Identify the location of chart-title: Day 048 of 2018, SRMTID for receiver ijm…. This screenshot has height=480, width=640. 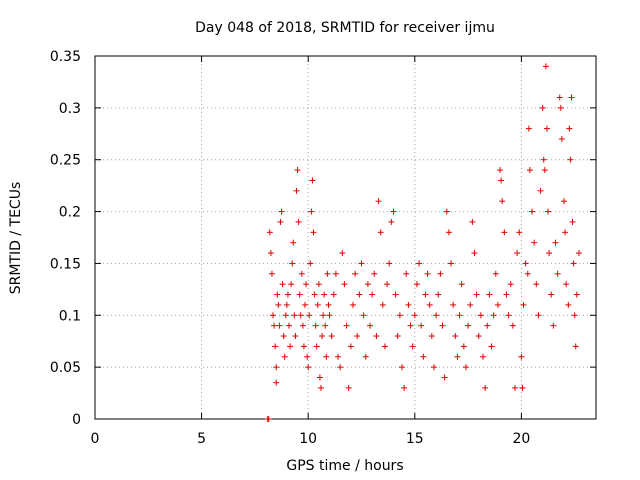
(345, 28).